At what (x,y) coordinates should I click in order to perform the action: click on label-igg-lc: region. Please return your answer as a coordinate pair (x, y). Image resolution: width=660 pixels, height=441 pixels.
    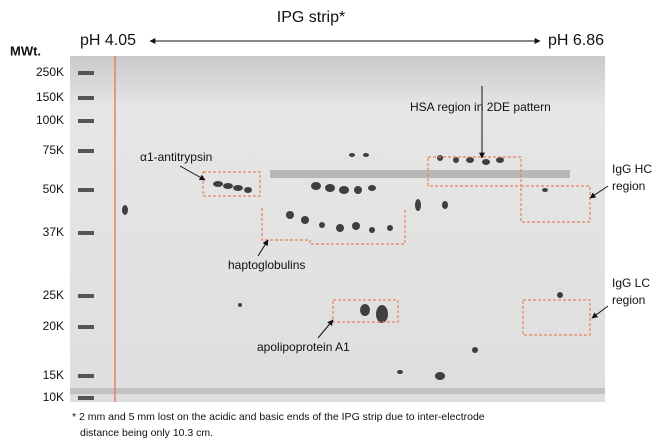
    Looking at the image, I should click on (628, 300).